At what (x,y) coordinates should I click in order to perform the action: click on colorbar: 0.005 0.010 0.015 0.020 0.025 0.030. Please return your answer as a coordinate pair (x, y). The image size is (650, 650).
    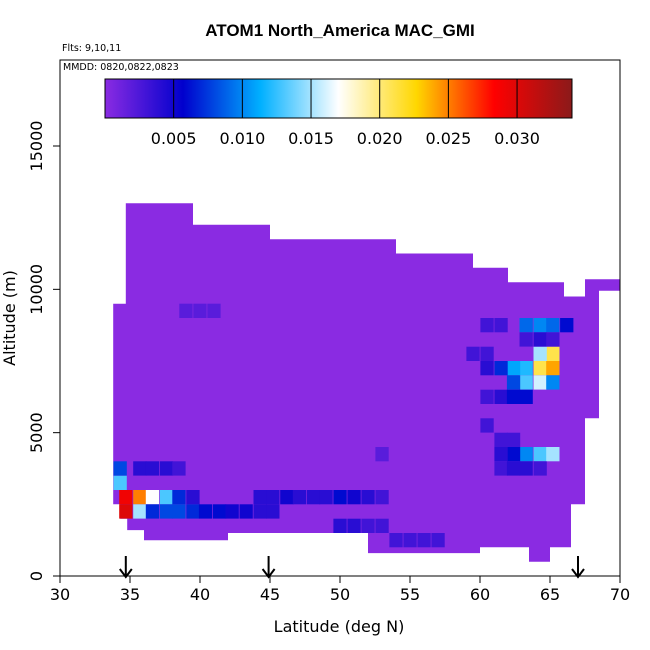
    Looking at the image, I should click on (338, 113).